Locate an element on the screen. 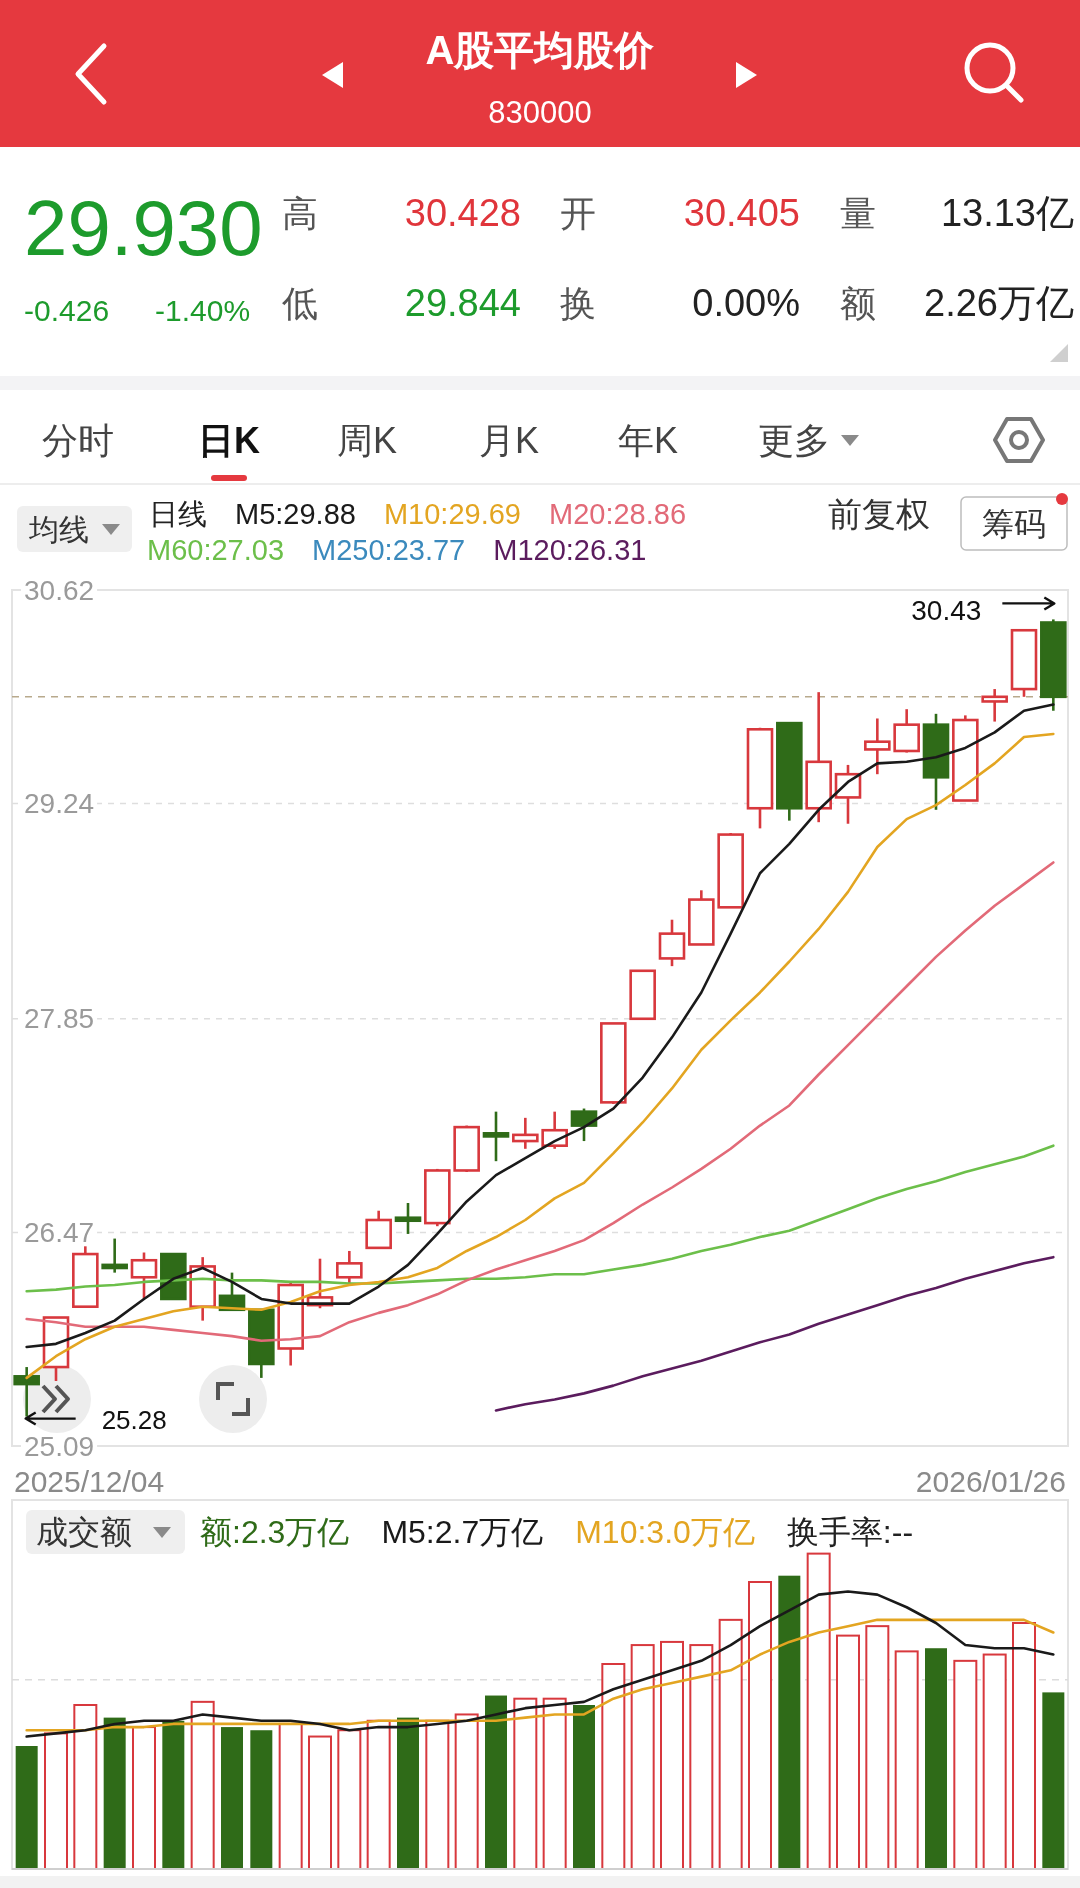 This screenshot has height=1888, width=1080. text: M10:29.69 is located at coordinates (452, 514).